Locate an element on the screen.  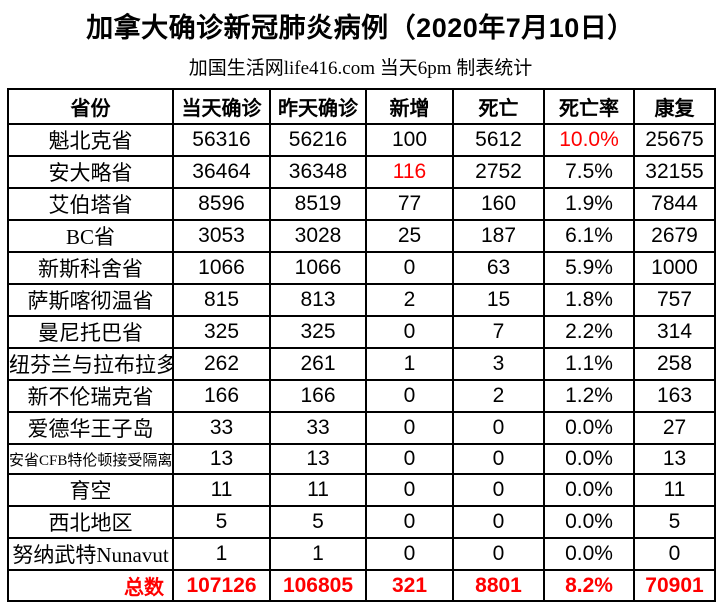
column-header-province: 省份 is located at coordinates (90, 106).